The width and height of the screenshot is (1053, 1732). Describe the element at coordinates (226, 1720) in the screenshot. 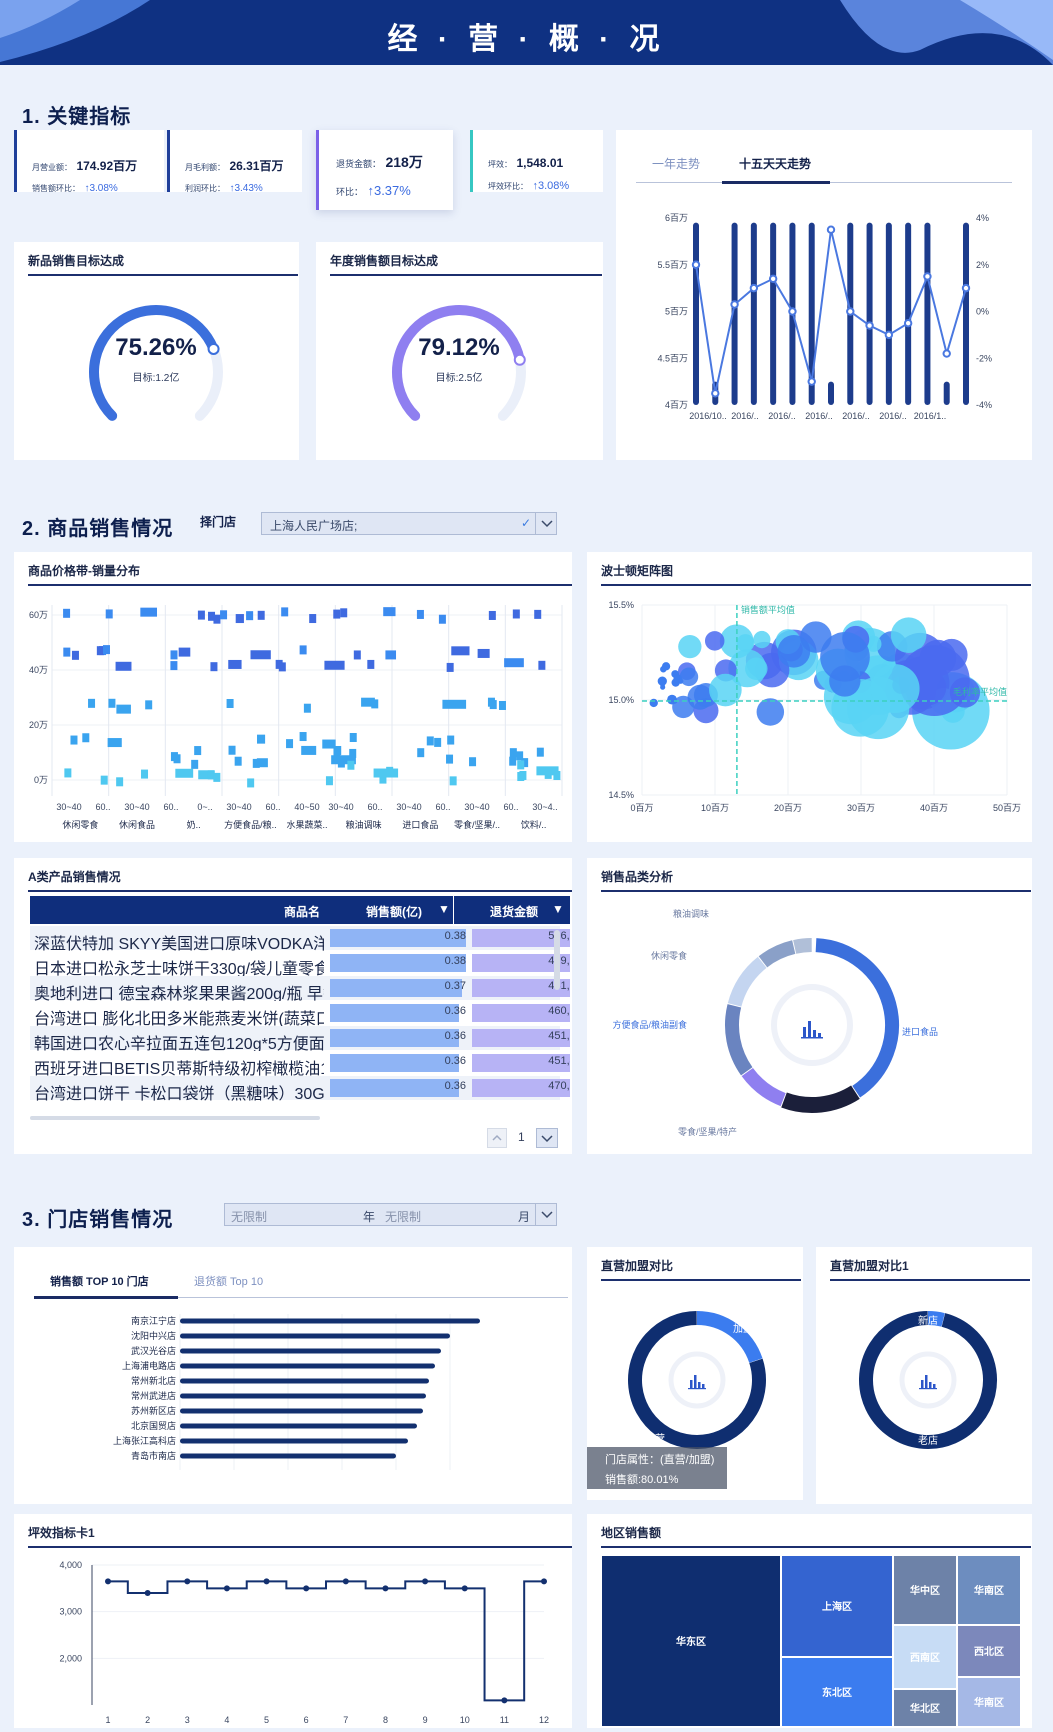

I see `x-axis-tick-label: 4` at that location.